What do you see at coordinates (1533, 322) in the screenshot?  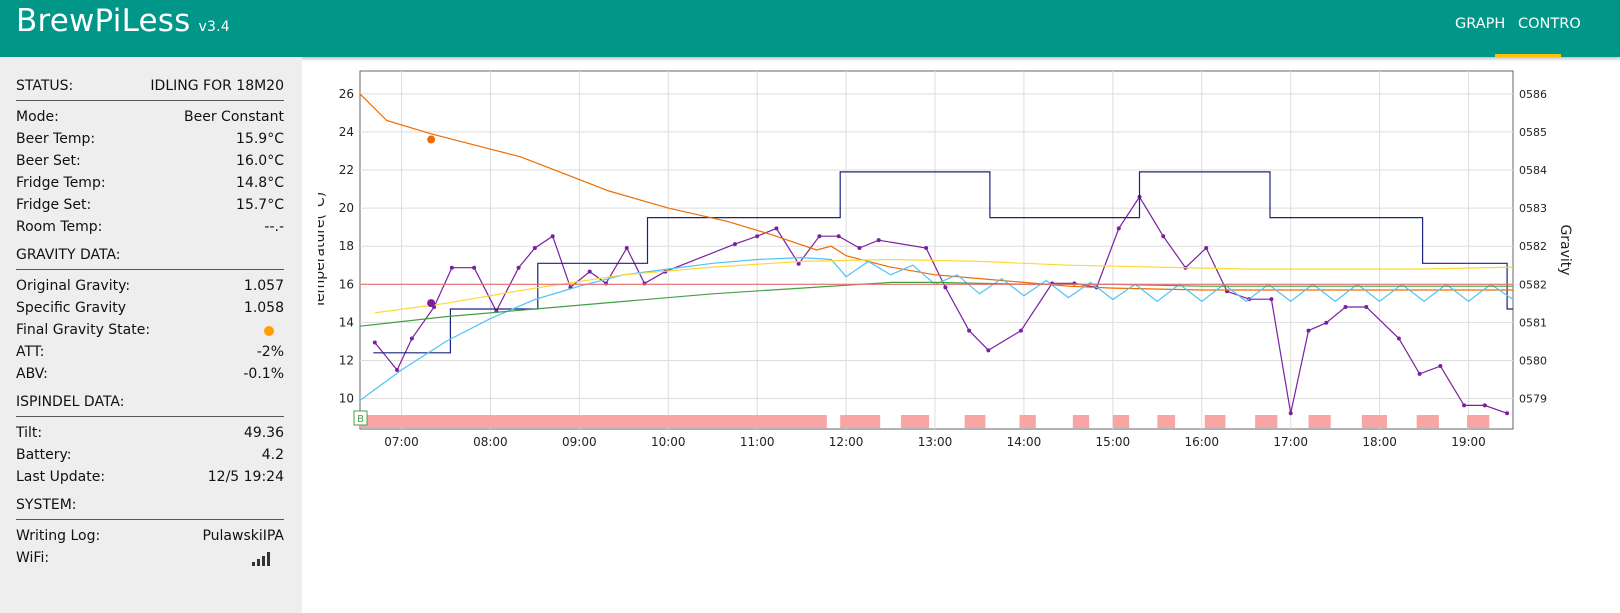 I see `y2-tick-label: 0581` at bounding box center [1533, 322].